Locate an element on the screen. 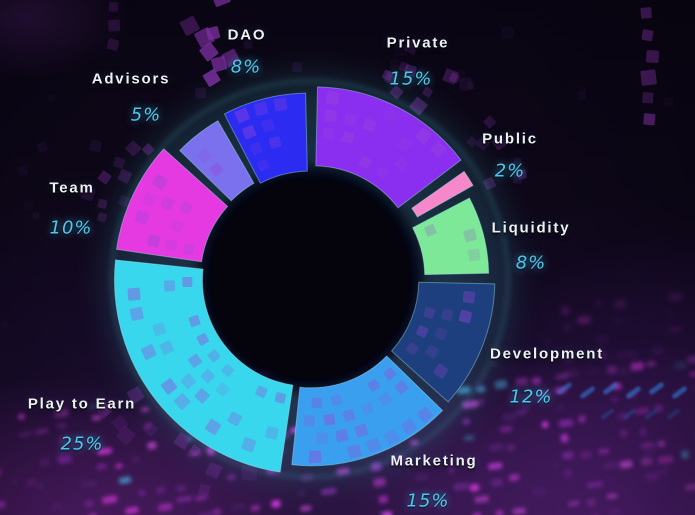  slice-liquidity is located at coordinates (450, 236).